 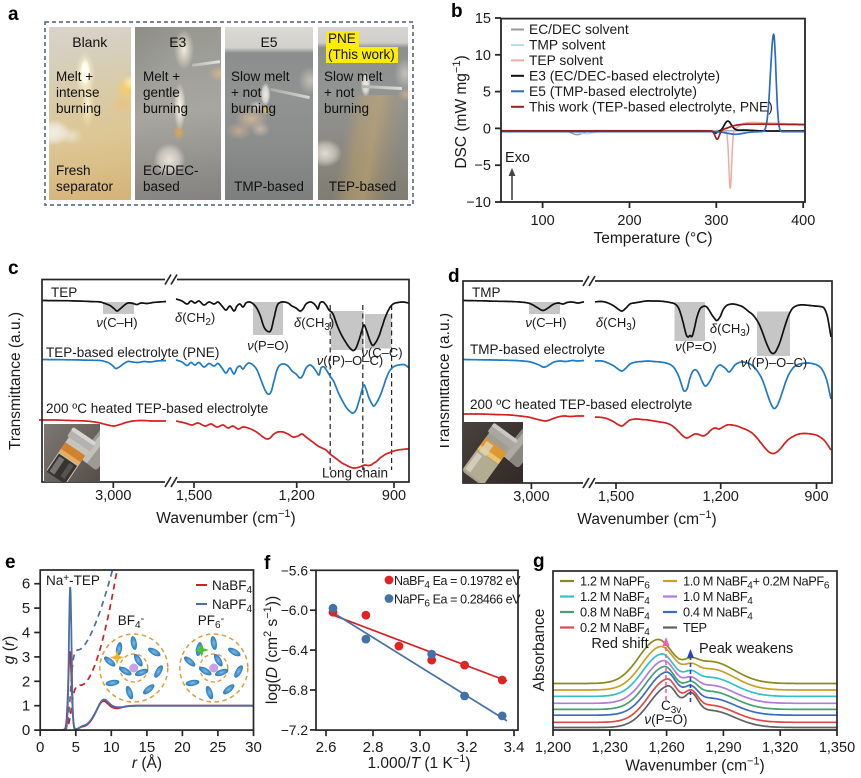 I want to click on svg-text: Exo, so click(x=517, y=158).